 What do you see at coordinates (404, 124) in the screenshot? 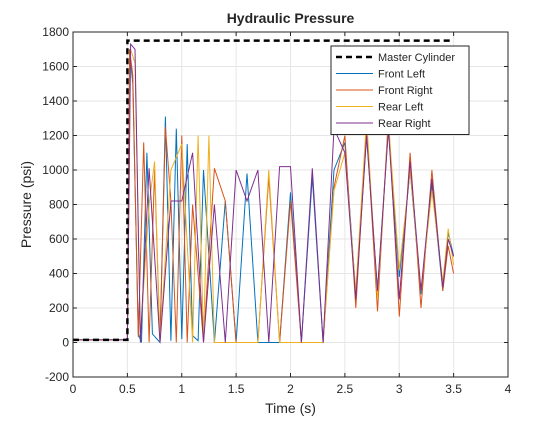
I see `legend-label: Rear Right` at bounding box center [404, 124].